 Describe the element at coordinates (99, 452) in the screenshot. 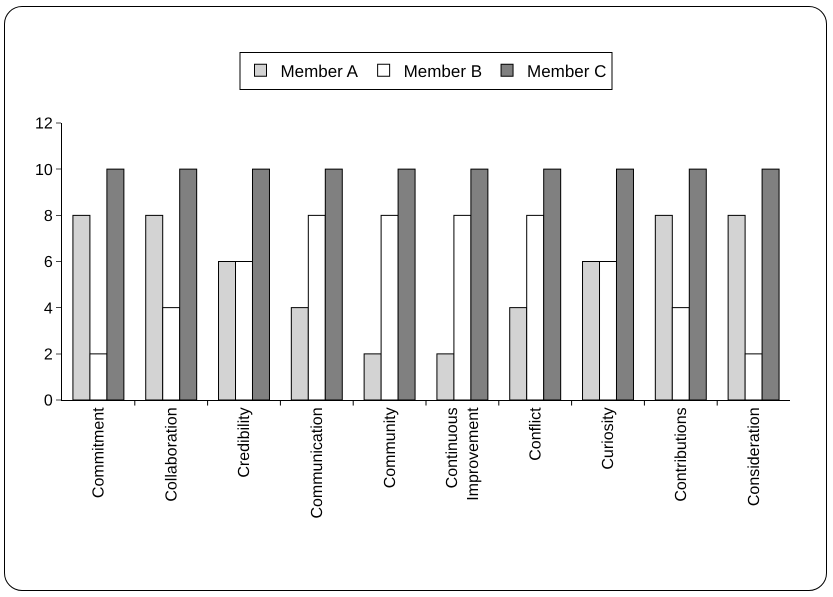

I see `x-tick-label: Commitment` at that location.